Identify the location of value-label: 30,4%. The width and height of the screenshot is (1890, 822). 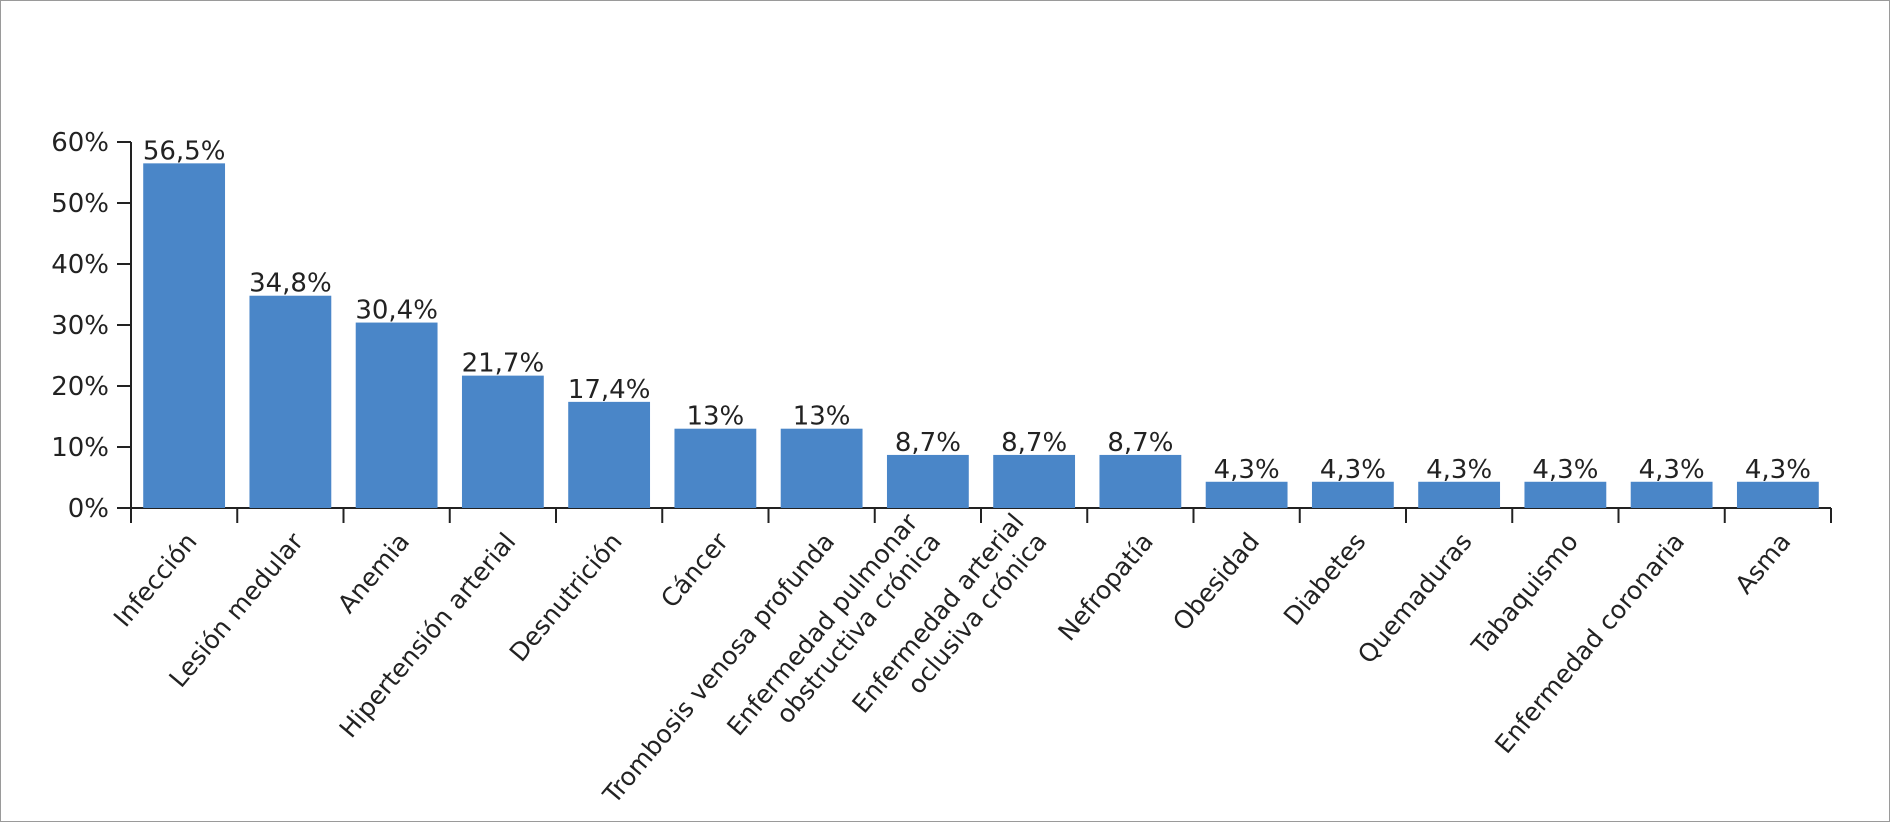
(396, 311).